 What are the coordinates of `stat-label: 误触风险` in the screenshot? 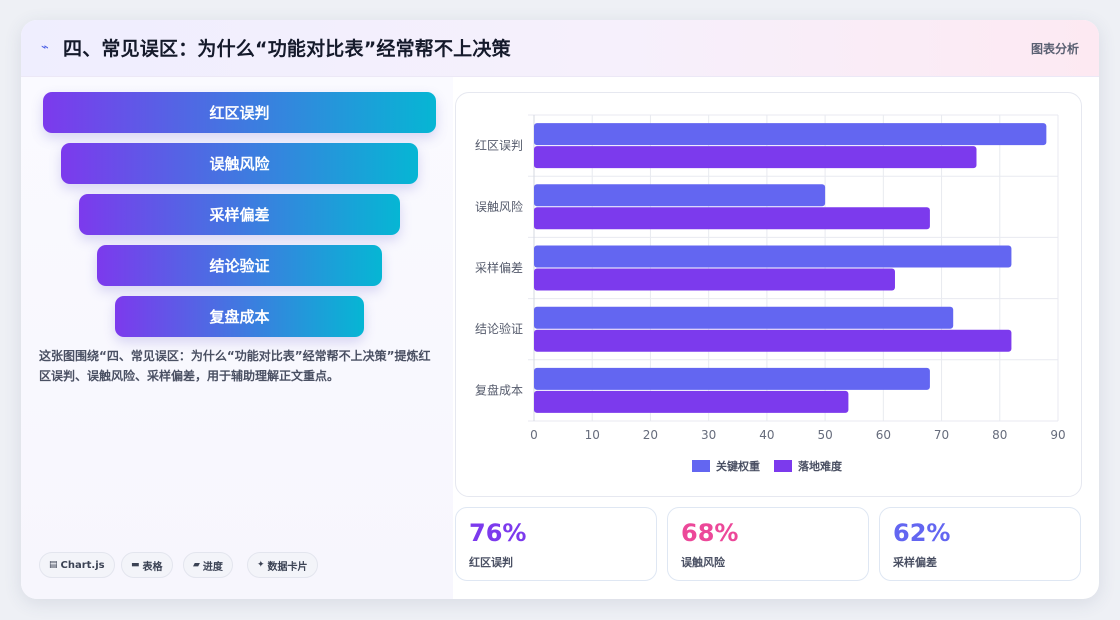 It's located at (703, 562).